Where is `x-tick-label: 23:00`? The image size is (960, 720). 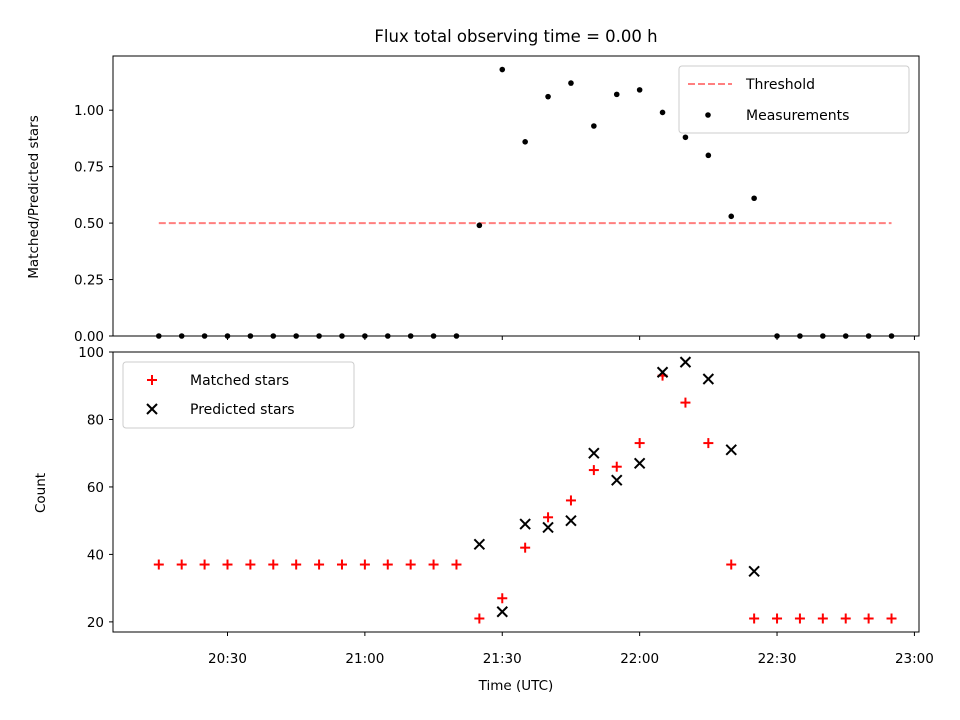
x-tick-label: 23:00 is located at coordinates (914, 659).